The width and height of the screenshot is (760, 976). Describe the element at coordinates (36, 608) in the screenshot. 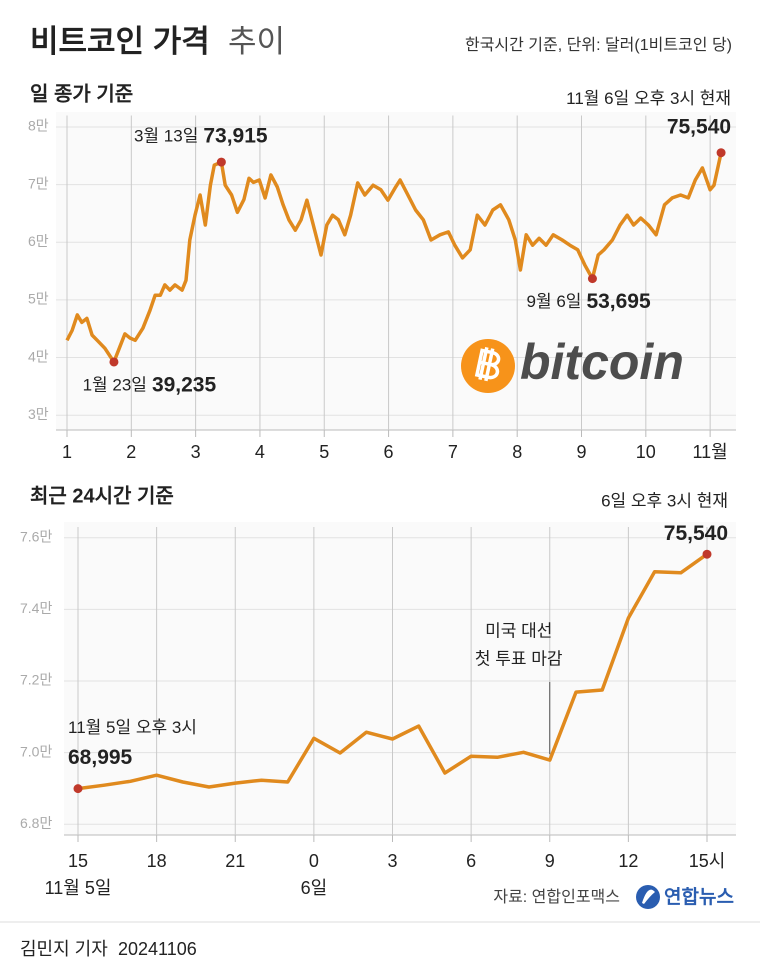

I see `y-tick-label: 7.4만` at that location.